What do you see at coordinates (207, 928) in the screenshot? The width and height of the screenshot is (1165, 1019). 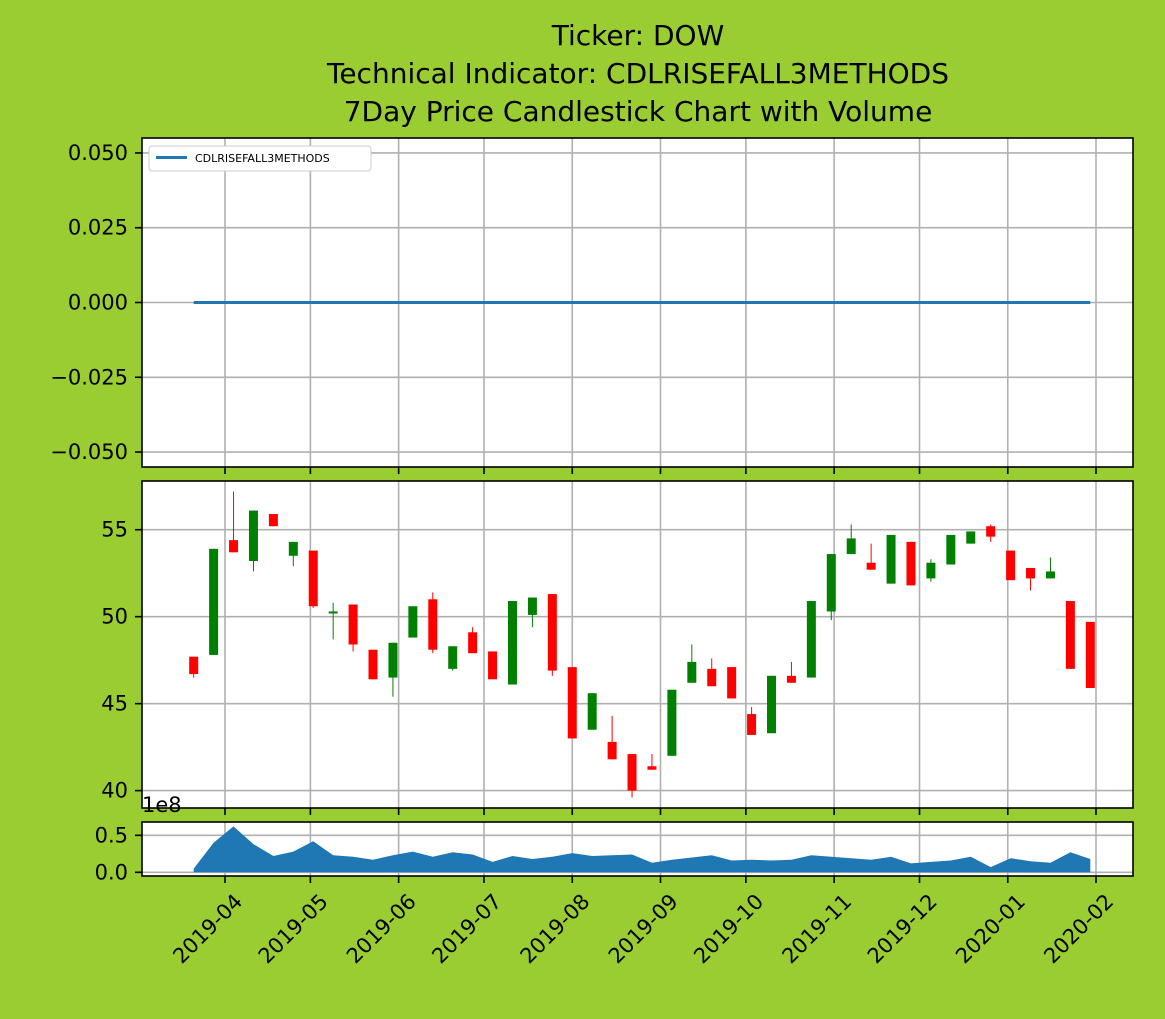 I see `x-tick-label-0: 2019-04` at bounding box center [207, 928].